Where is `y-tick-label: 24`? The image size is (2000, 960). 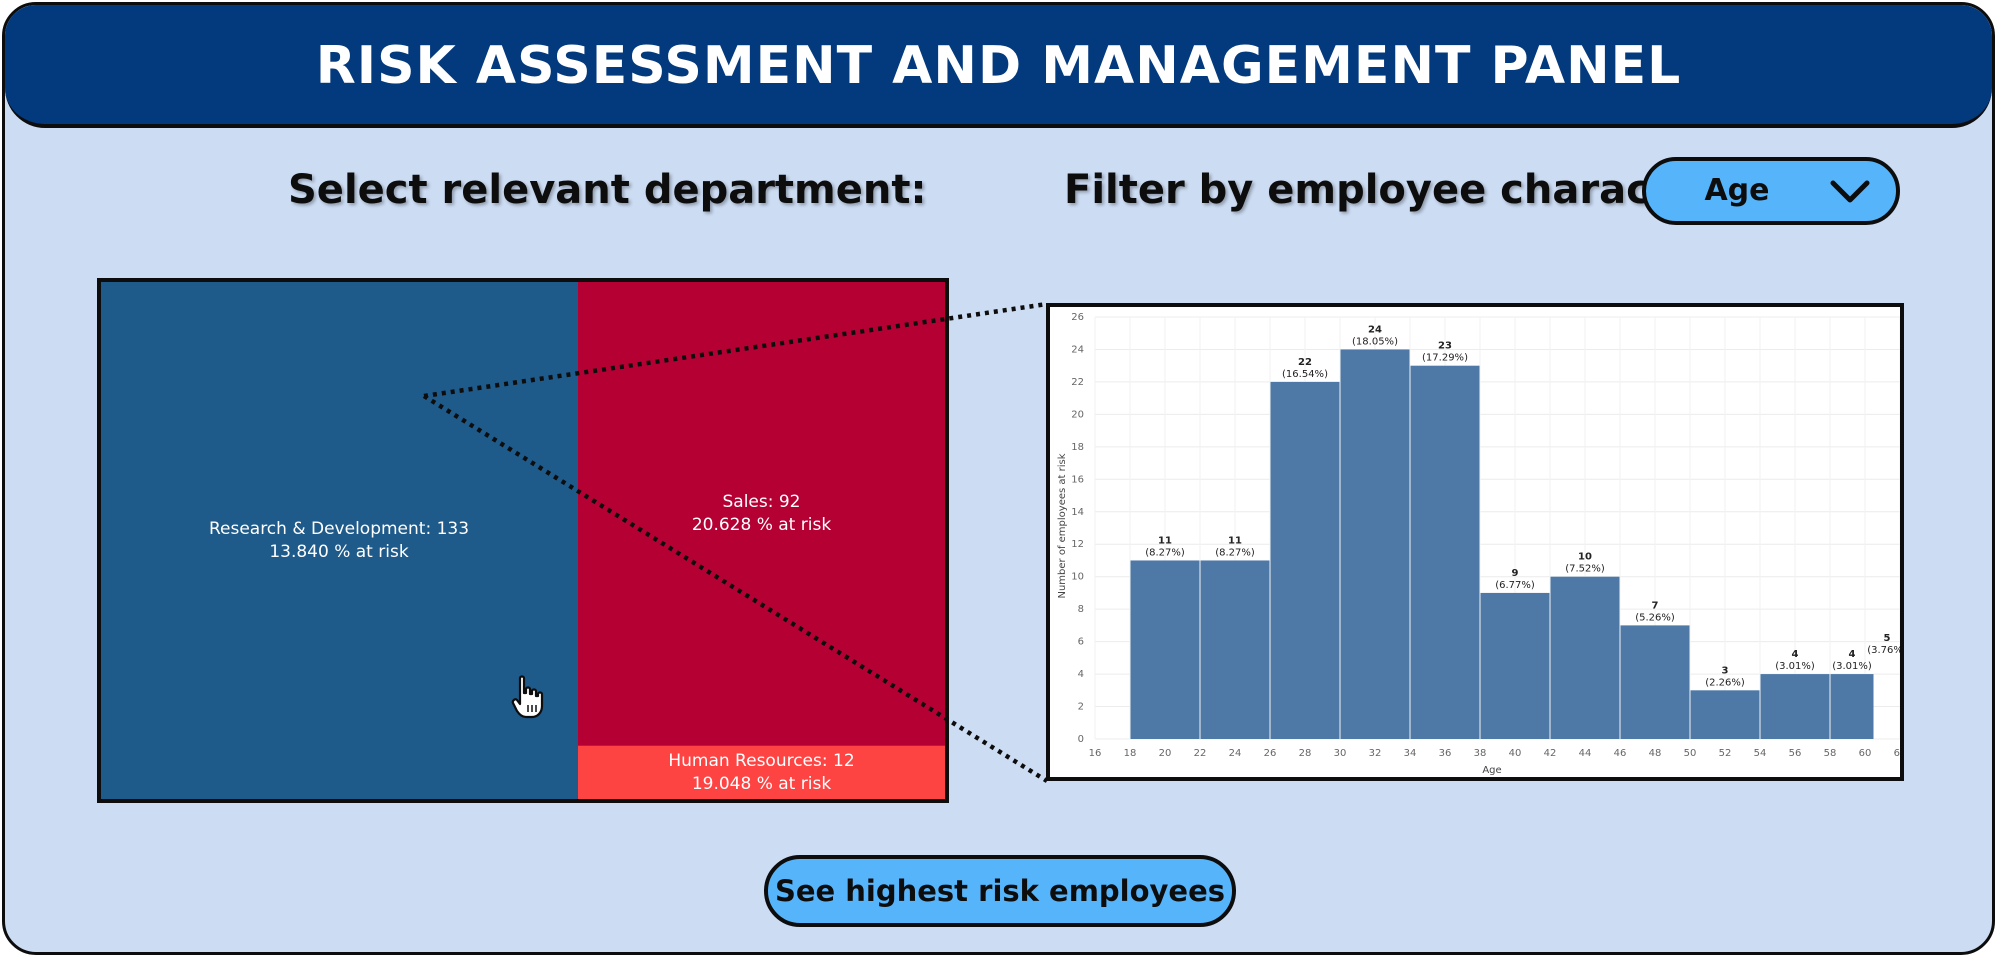 y-tick-label: 24 is located at coordinates (1077, 349).